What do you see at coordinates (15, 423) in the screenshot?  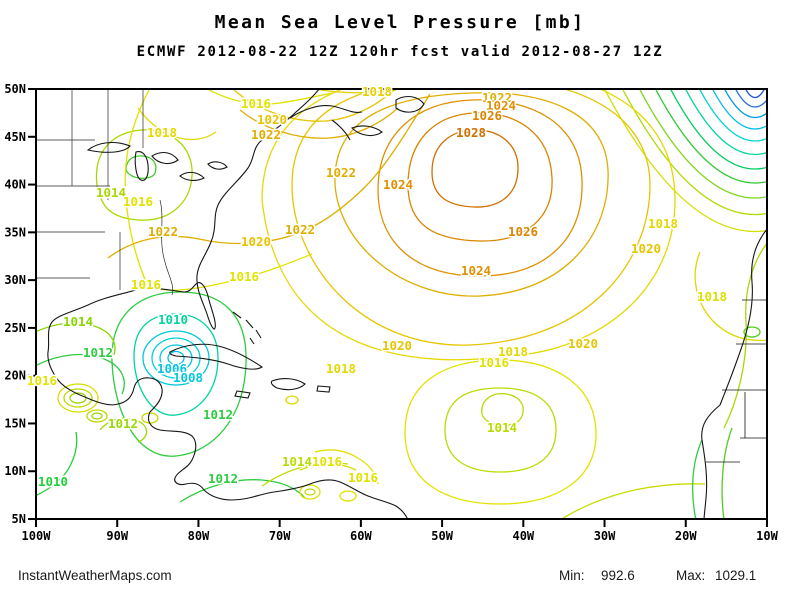 I see `lat-tick-label: 15N` at bounding box center [15, 423].